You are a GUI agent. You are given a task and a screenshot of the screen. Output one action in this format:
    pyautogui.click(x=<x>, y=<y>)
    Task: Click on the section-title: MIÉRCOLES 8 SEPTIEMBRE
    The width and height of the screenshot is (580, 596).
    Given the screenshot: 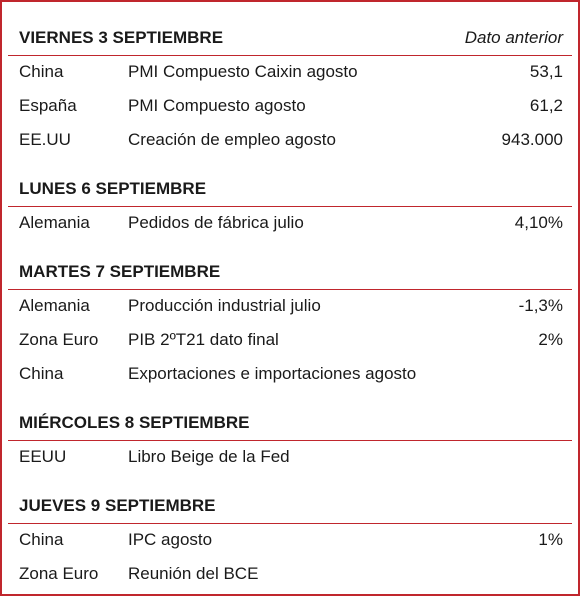 What is the action you would take?
    pyautogui.click(x=134, y=422)
    